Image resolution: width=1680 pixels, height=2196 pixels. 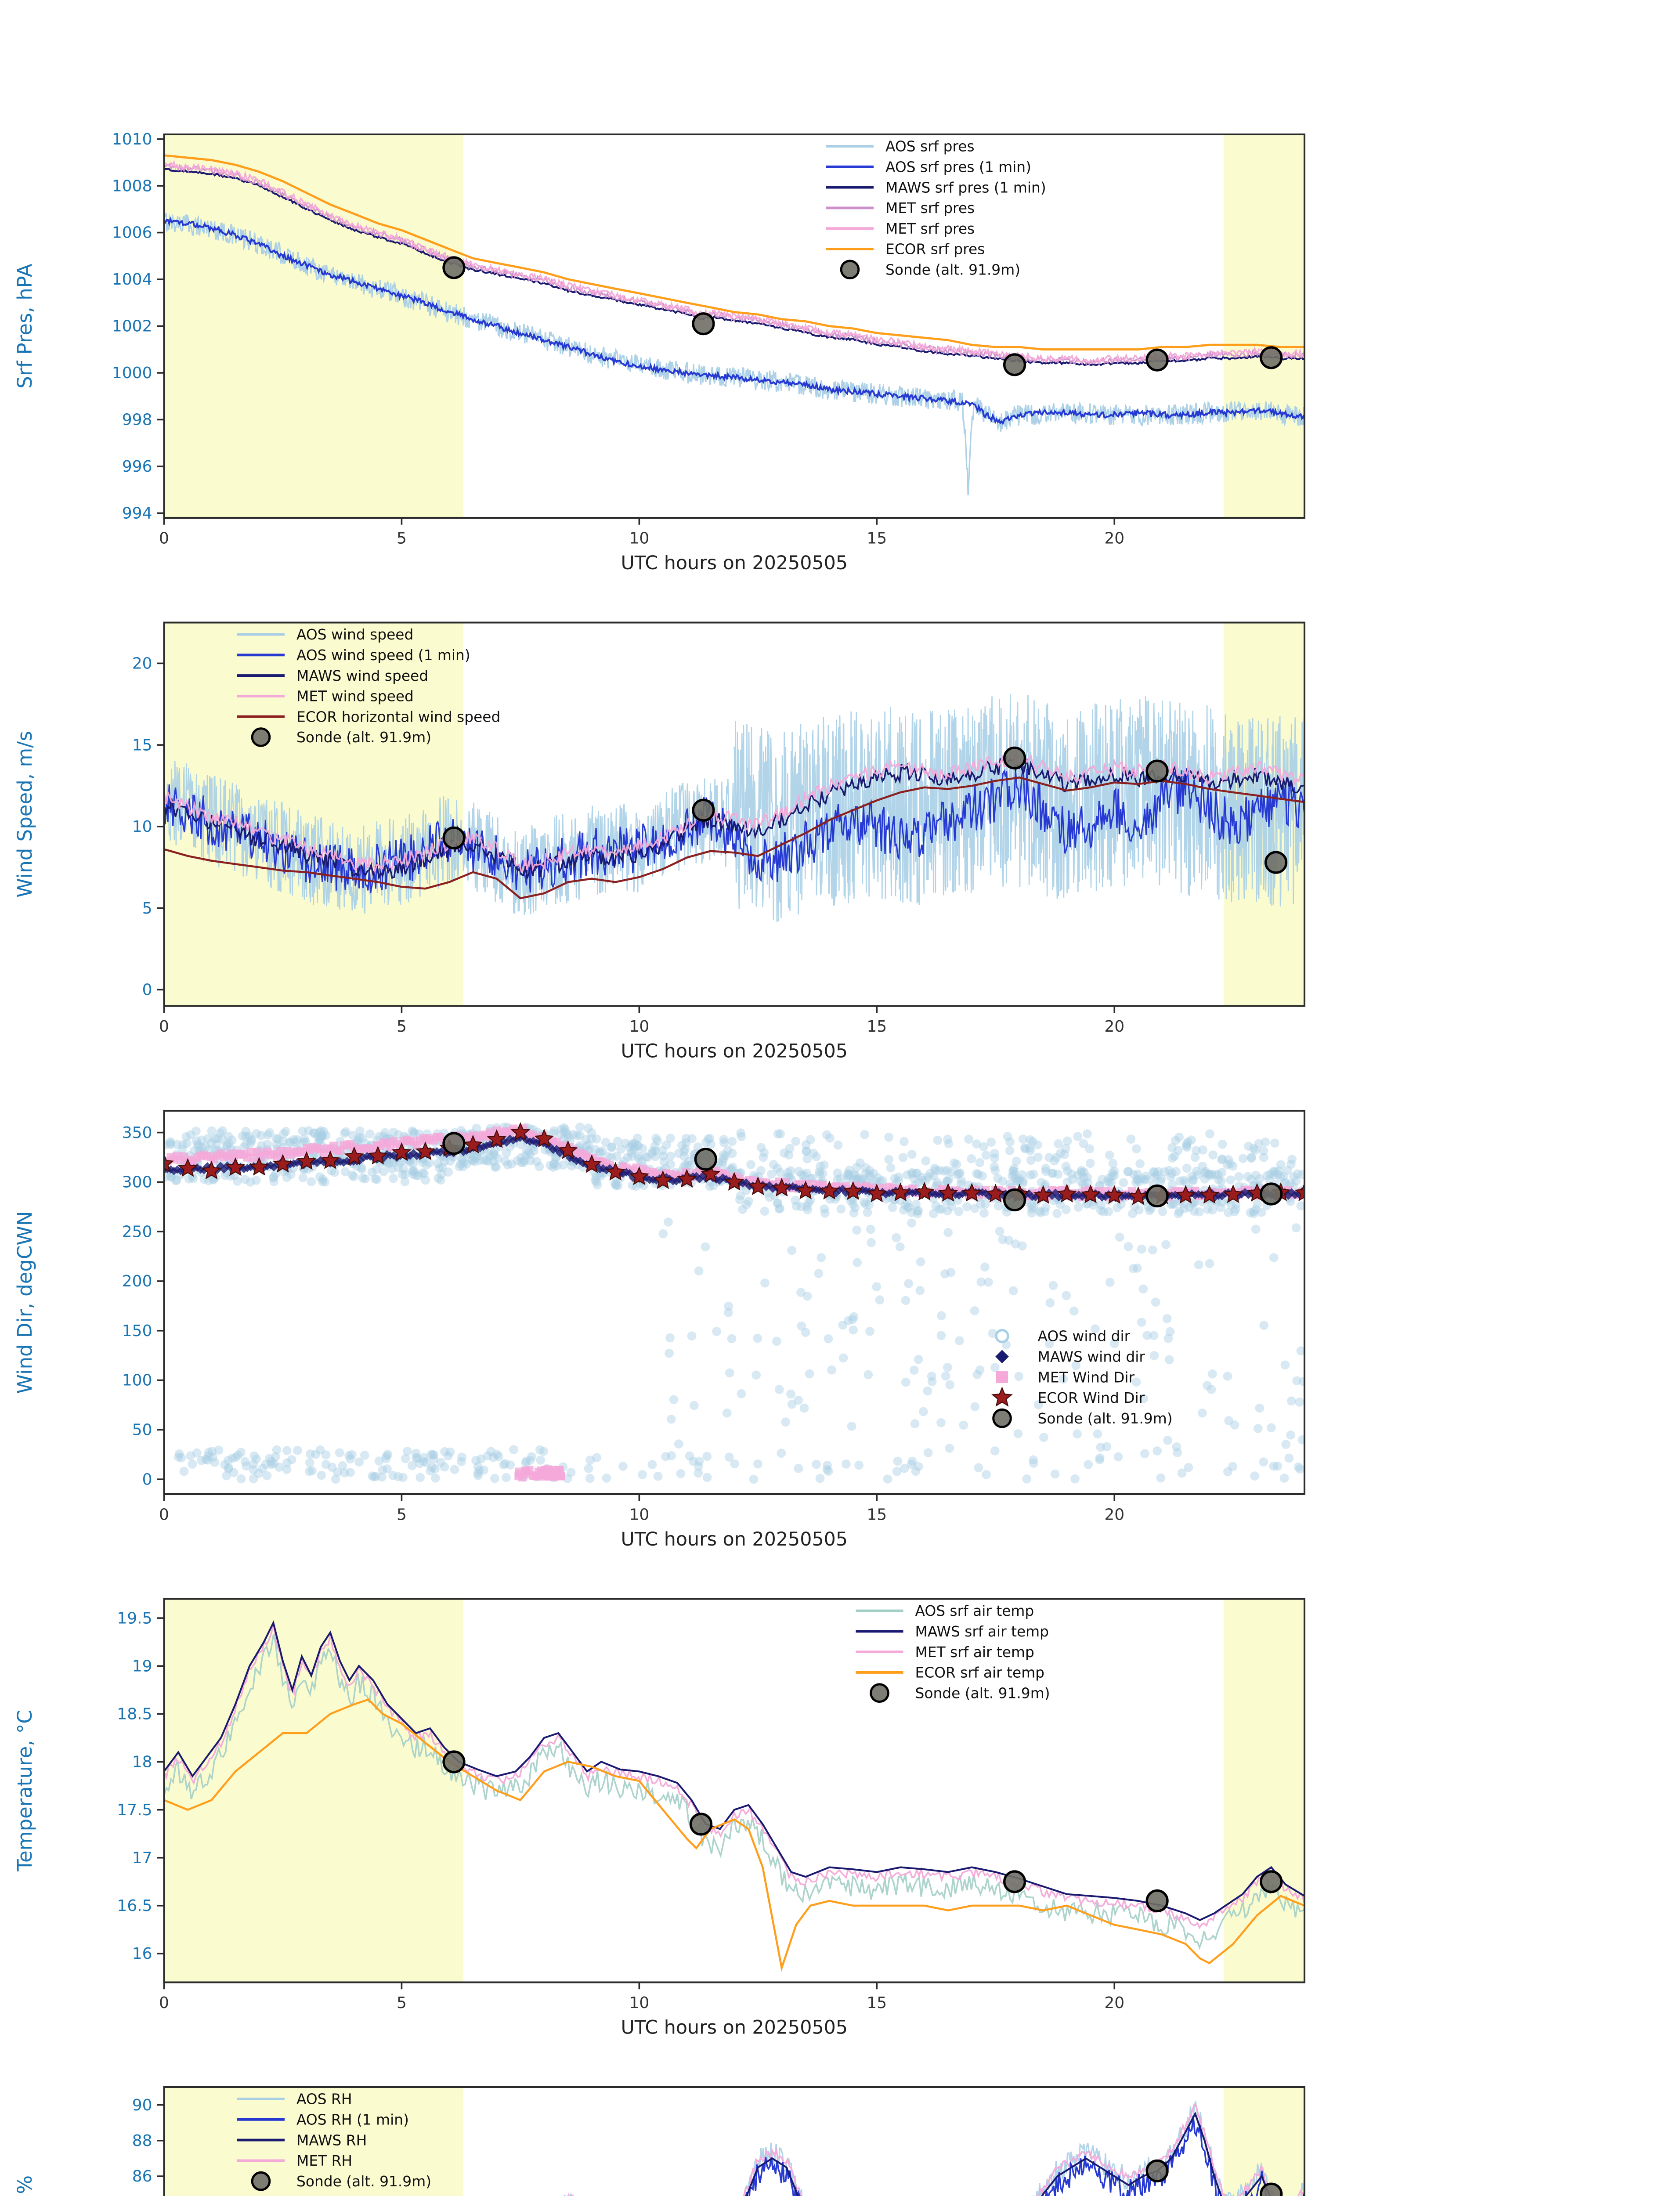 I want to click on x-tick-label: 20, so click(x=1114, y=2003).